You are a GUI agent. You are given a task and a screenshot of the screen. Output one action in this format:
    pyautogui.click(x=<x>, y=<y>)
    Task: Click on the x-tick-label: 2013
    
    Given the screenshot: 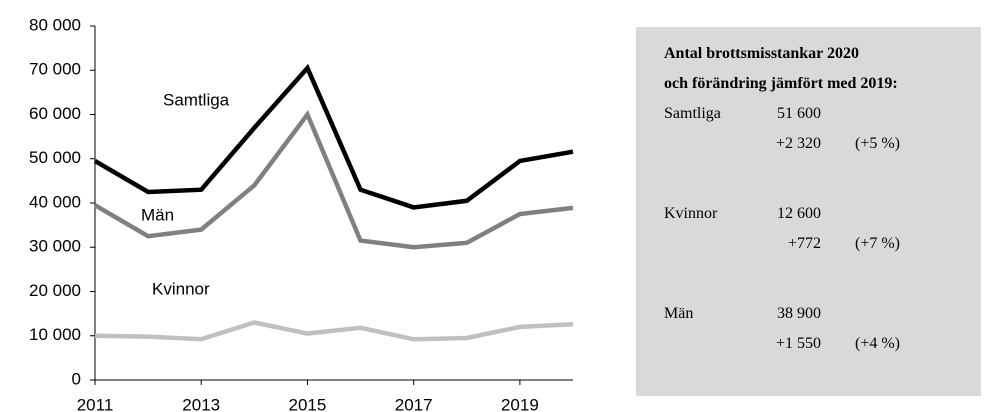 What is the action you would take?
    pyautogui.click(x=201, y=403)
    